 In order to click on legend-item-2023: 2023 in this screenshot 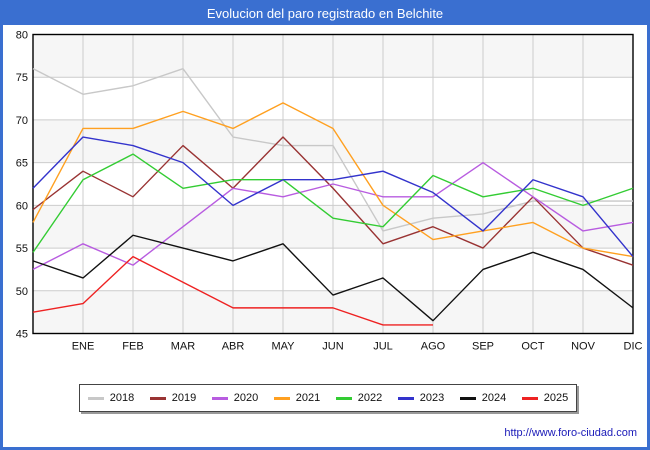, I will do `click(421, 398)`.